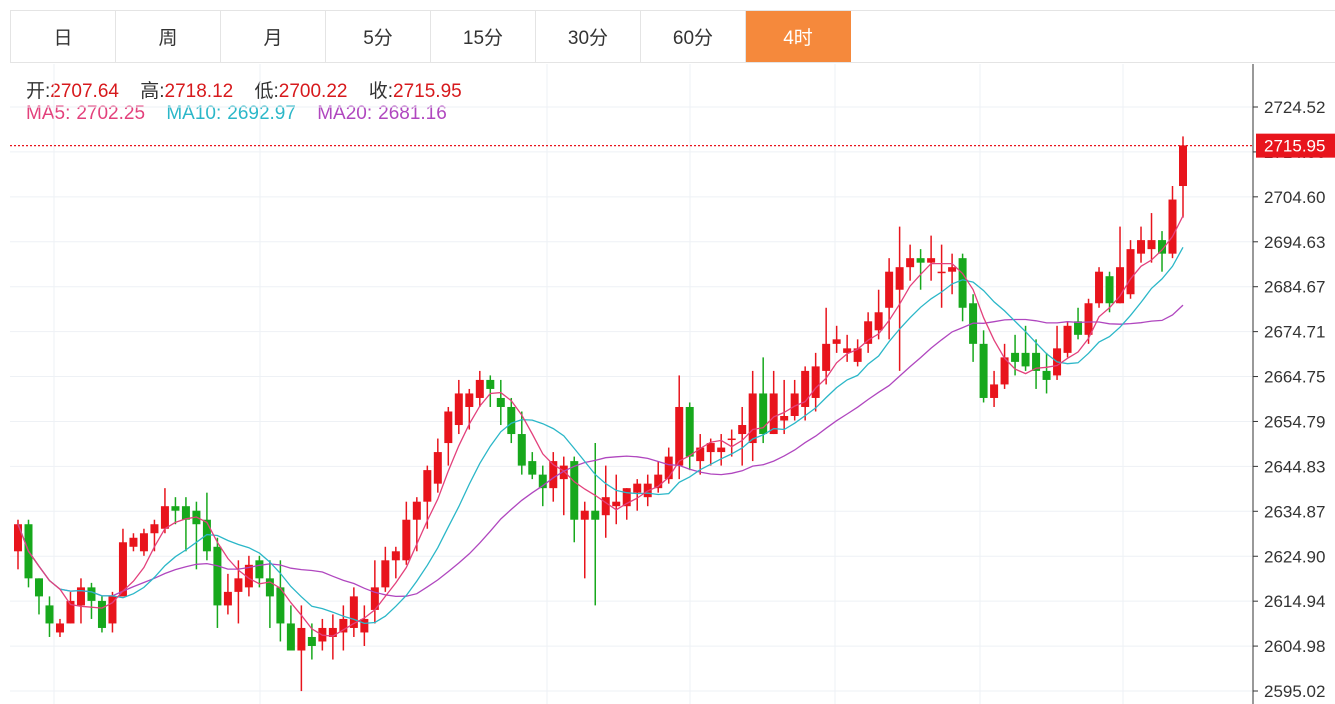 The image size is (1335, 704). I want to click on tab-6: 60分, so click(693, 36).